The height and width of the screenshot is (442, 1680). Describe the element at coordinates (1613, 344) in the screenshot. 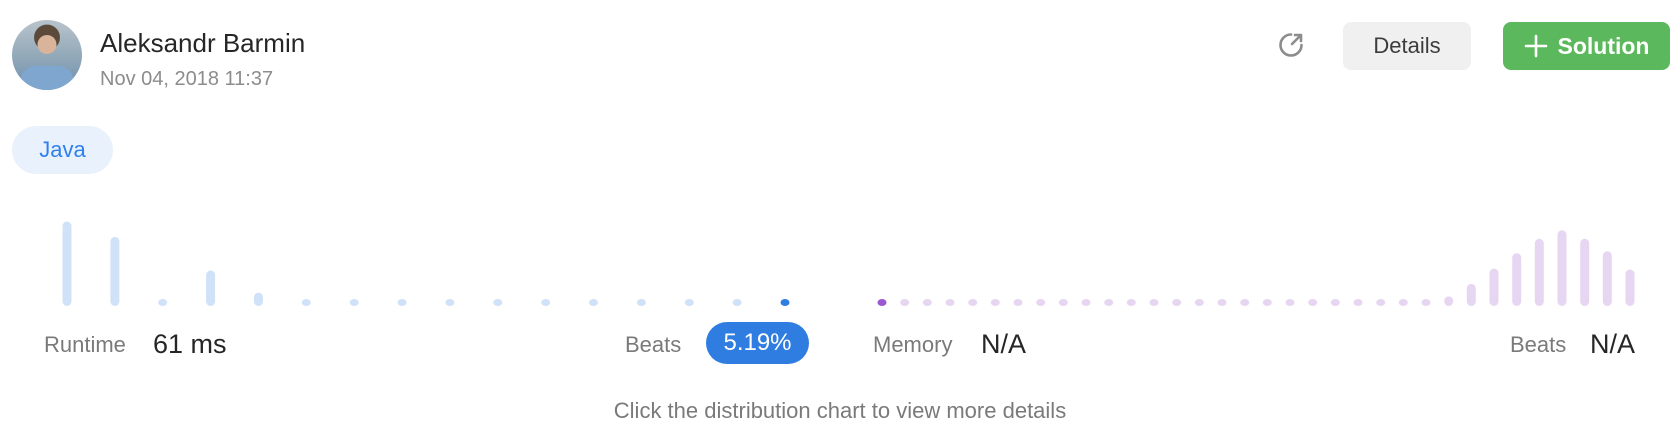

I see `memory-beats-value: N/A` at that location.